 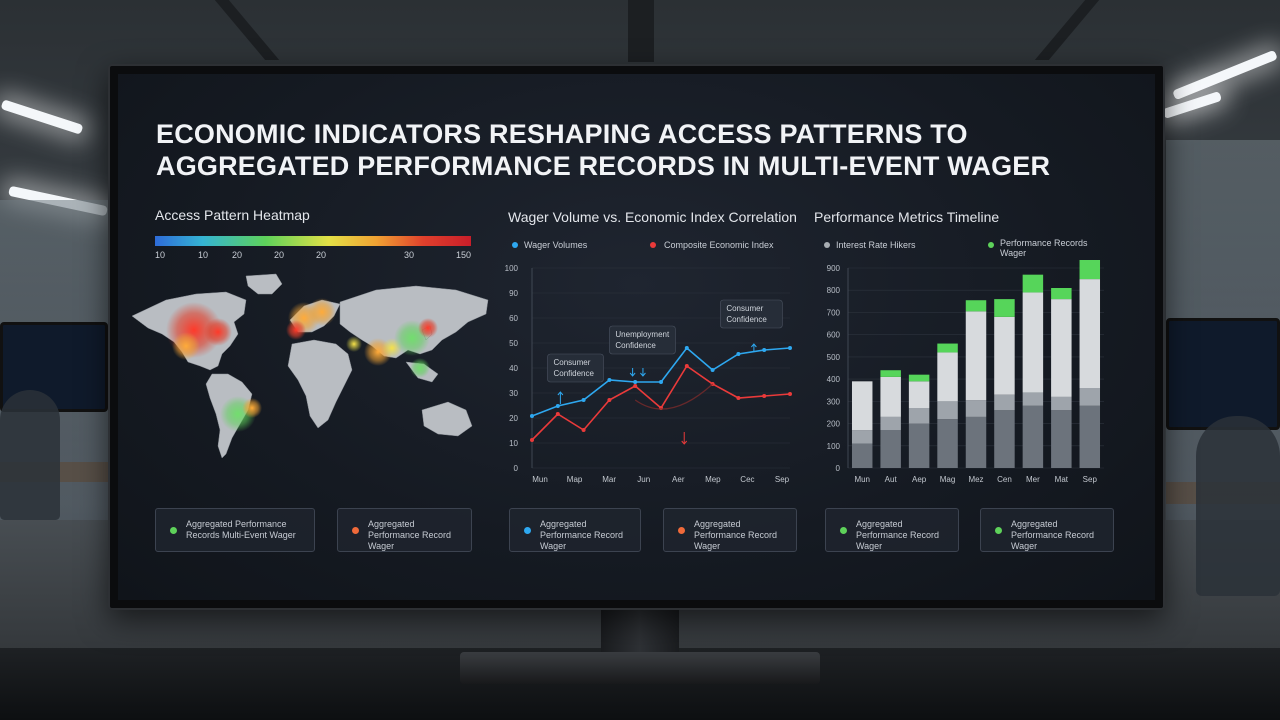 I want to click on background-person, so click(x=30, y=455).